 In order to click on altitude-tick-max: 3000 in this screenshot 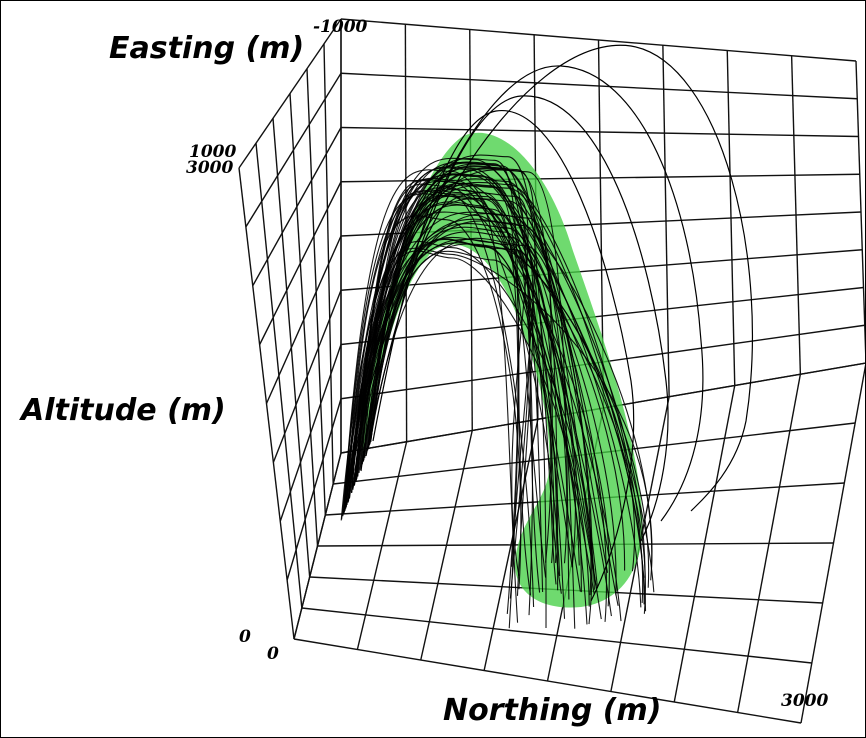, I will do `click(210, 168)`.